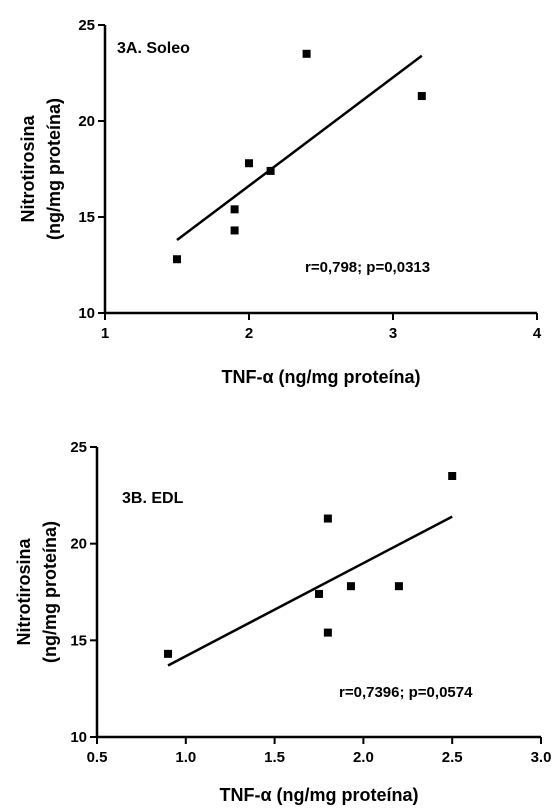  Describe the element at coordinates (541, 757) in the screenshot. I see `x-tick-label: 3.0` at that location.